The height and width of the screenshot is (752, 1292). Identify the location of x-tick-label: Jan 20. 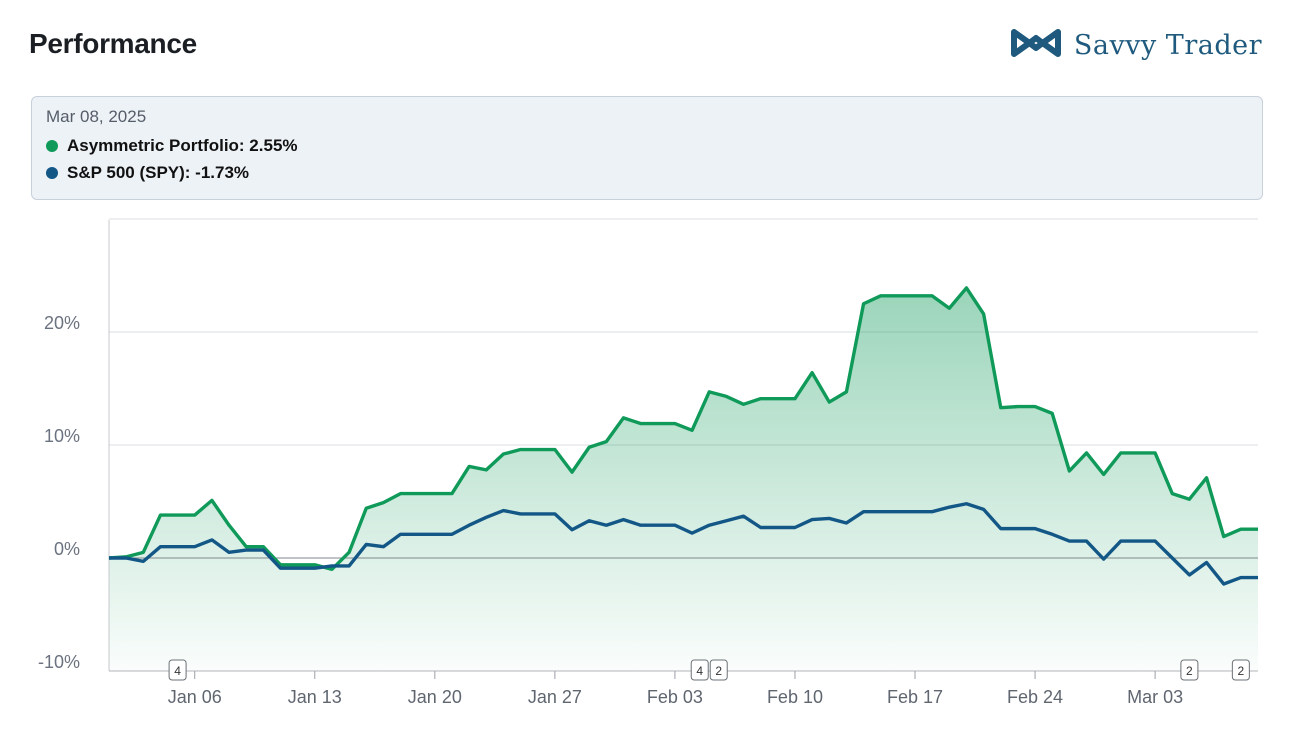
(435, 697).